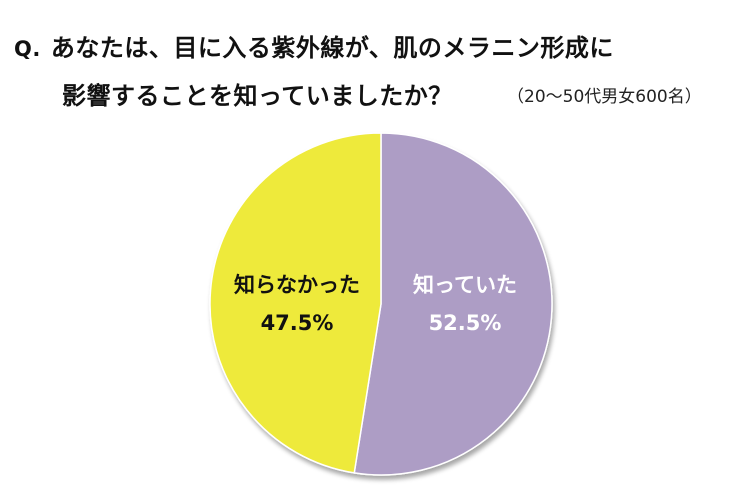 This screenshot has height=504, width=751. Describe the element at coordinates (257, 96) in the screenshot. I see `question-title-line-2: 影響することを知っていましたか？` at that location.